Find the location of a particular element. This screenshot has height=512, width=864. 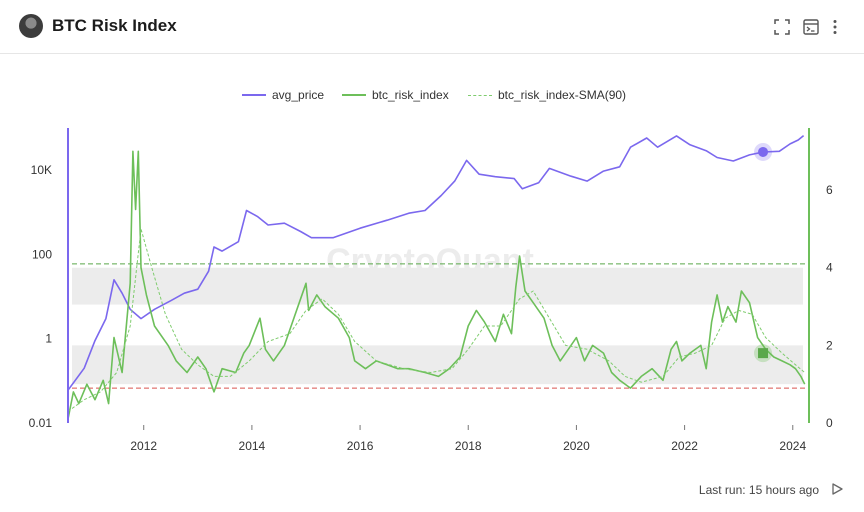

legend-item-sma: btc_risk_index-SMA(90) is located at coordinates (547, 95).